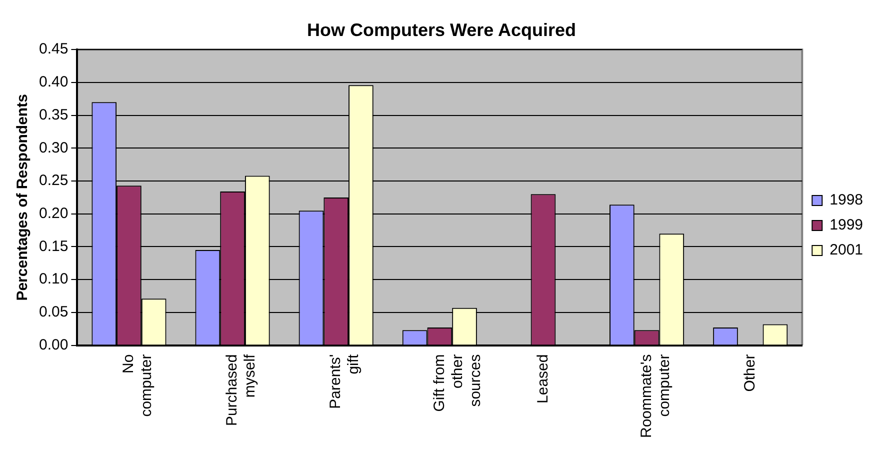 The height and width of the screenshot is (451, 883). What do you see at coordinates (53, 49) in the screenshot?
I see `y-tick-label: 0.45` at bounding box center [53, 49].